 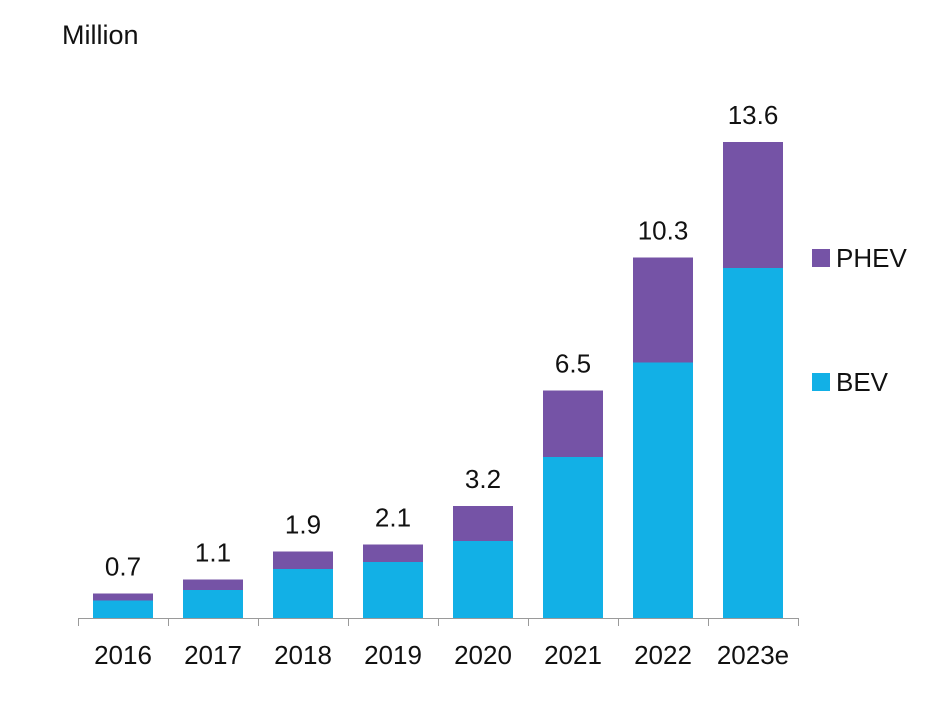 What do you see at coordinates (573, 537) in the screenshot?
I see `bar-bev-2021` at bounding box center [573, 537].